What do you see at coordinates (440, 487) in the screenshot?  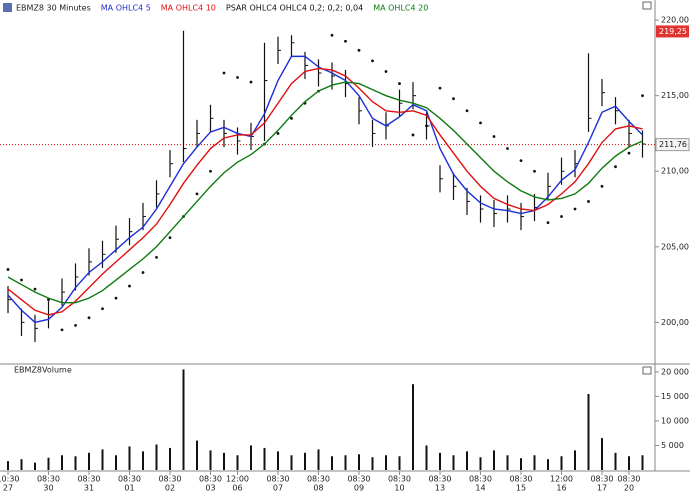 I see `day-label: 13` at bounding box center [440, 487].